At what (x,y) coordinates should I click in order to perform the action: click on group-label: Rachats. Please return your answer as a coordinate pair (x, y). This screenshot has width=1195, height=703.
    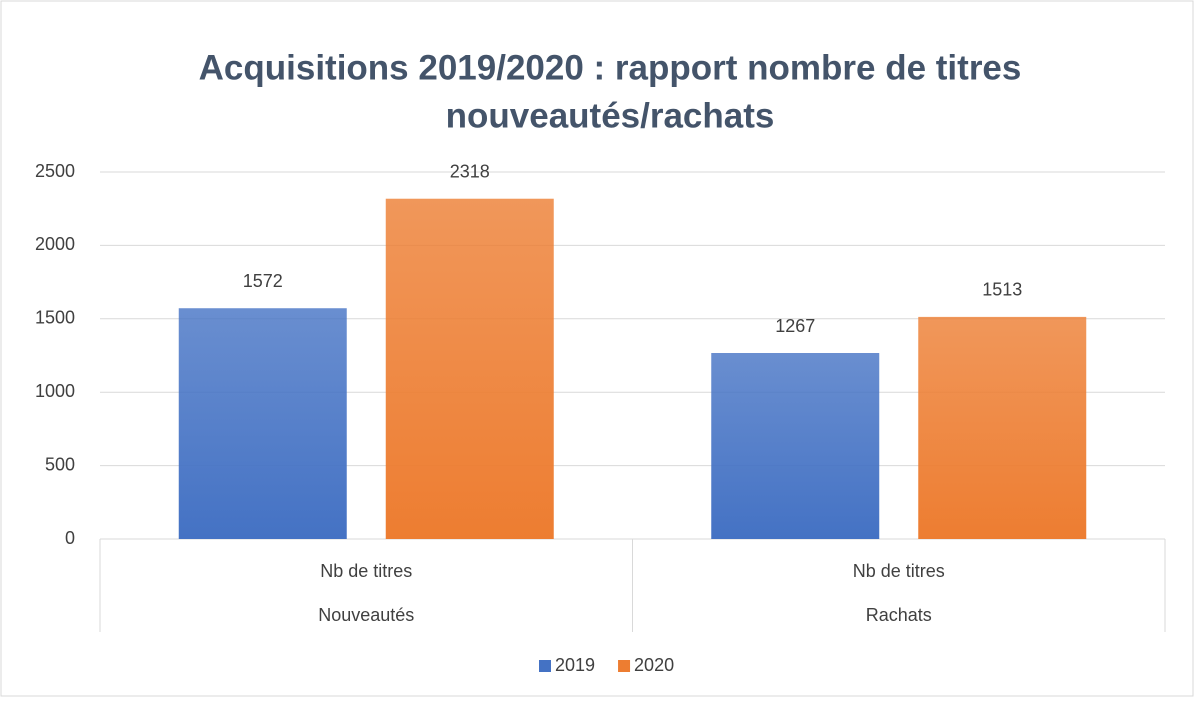
    Looking at the image, I should click on (899, 615).